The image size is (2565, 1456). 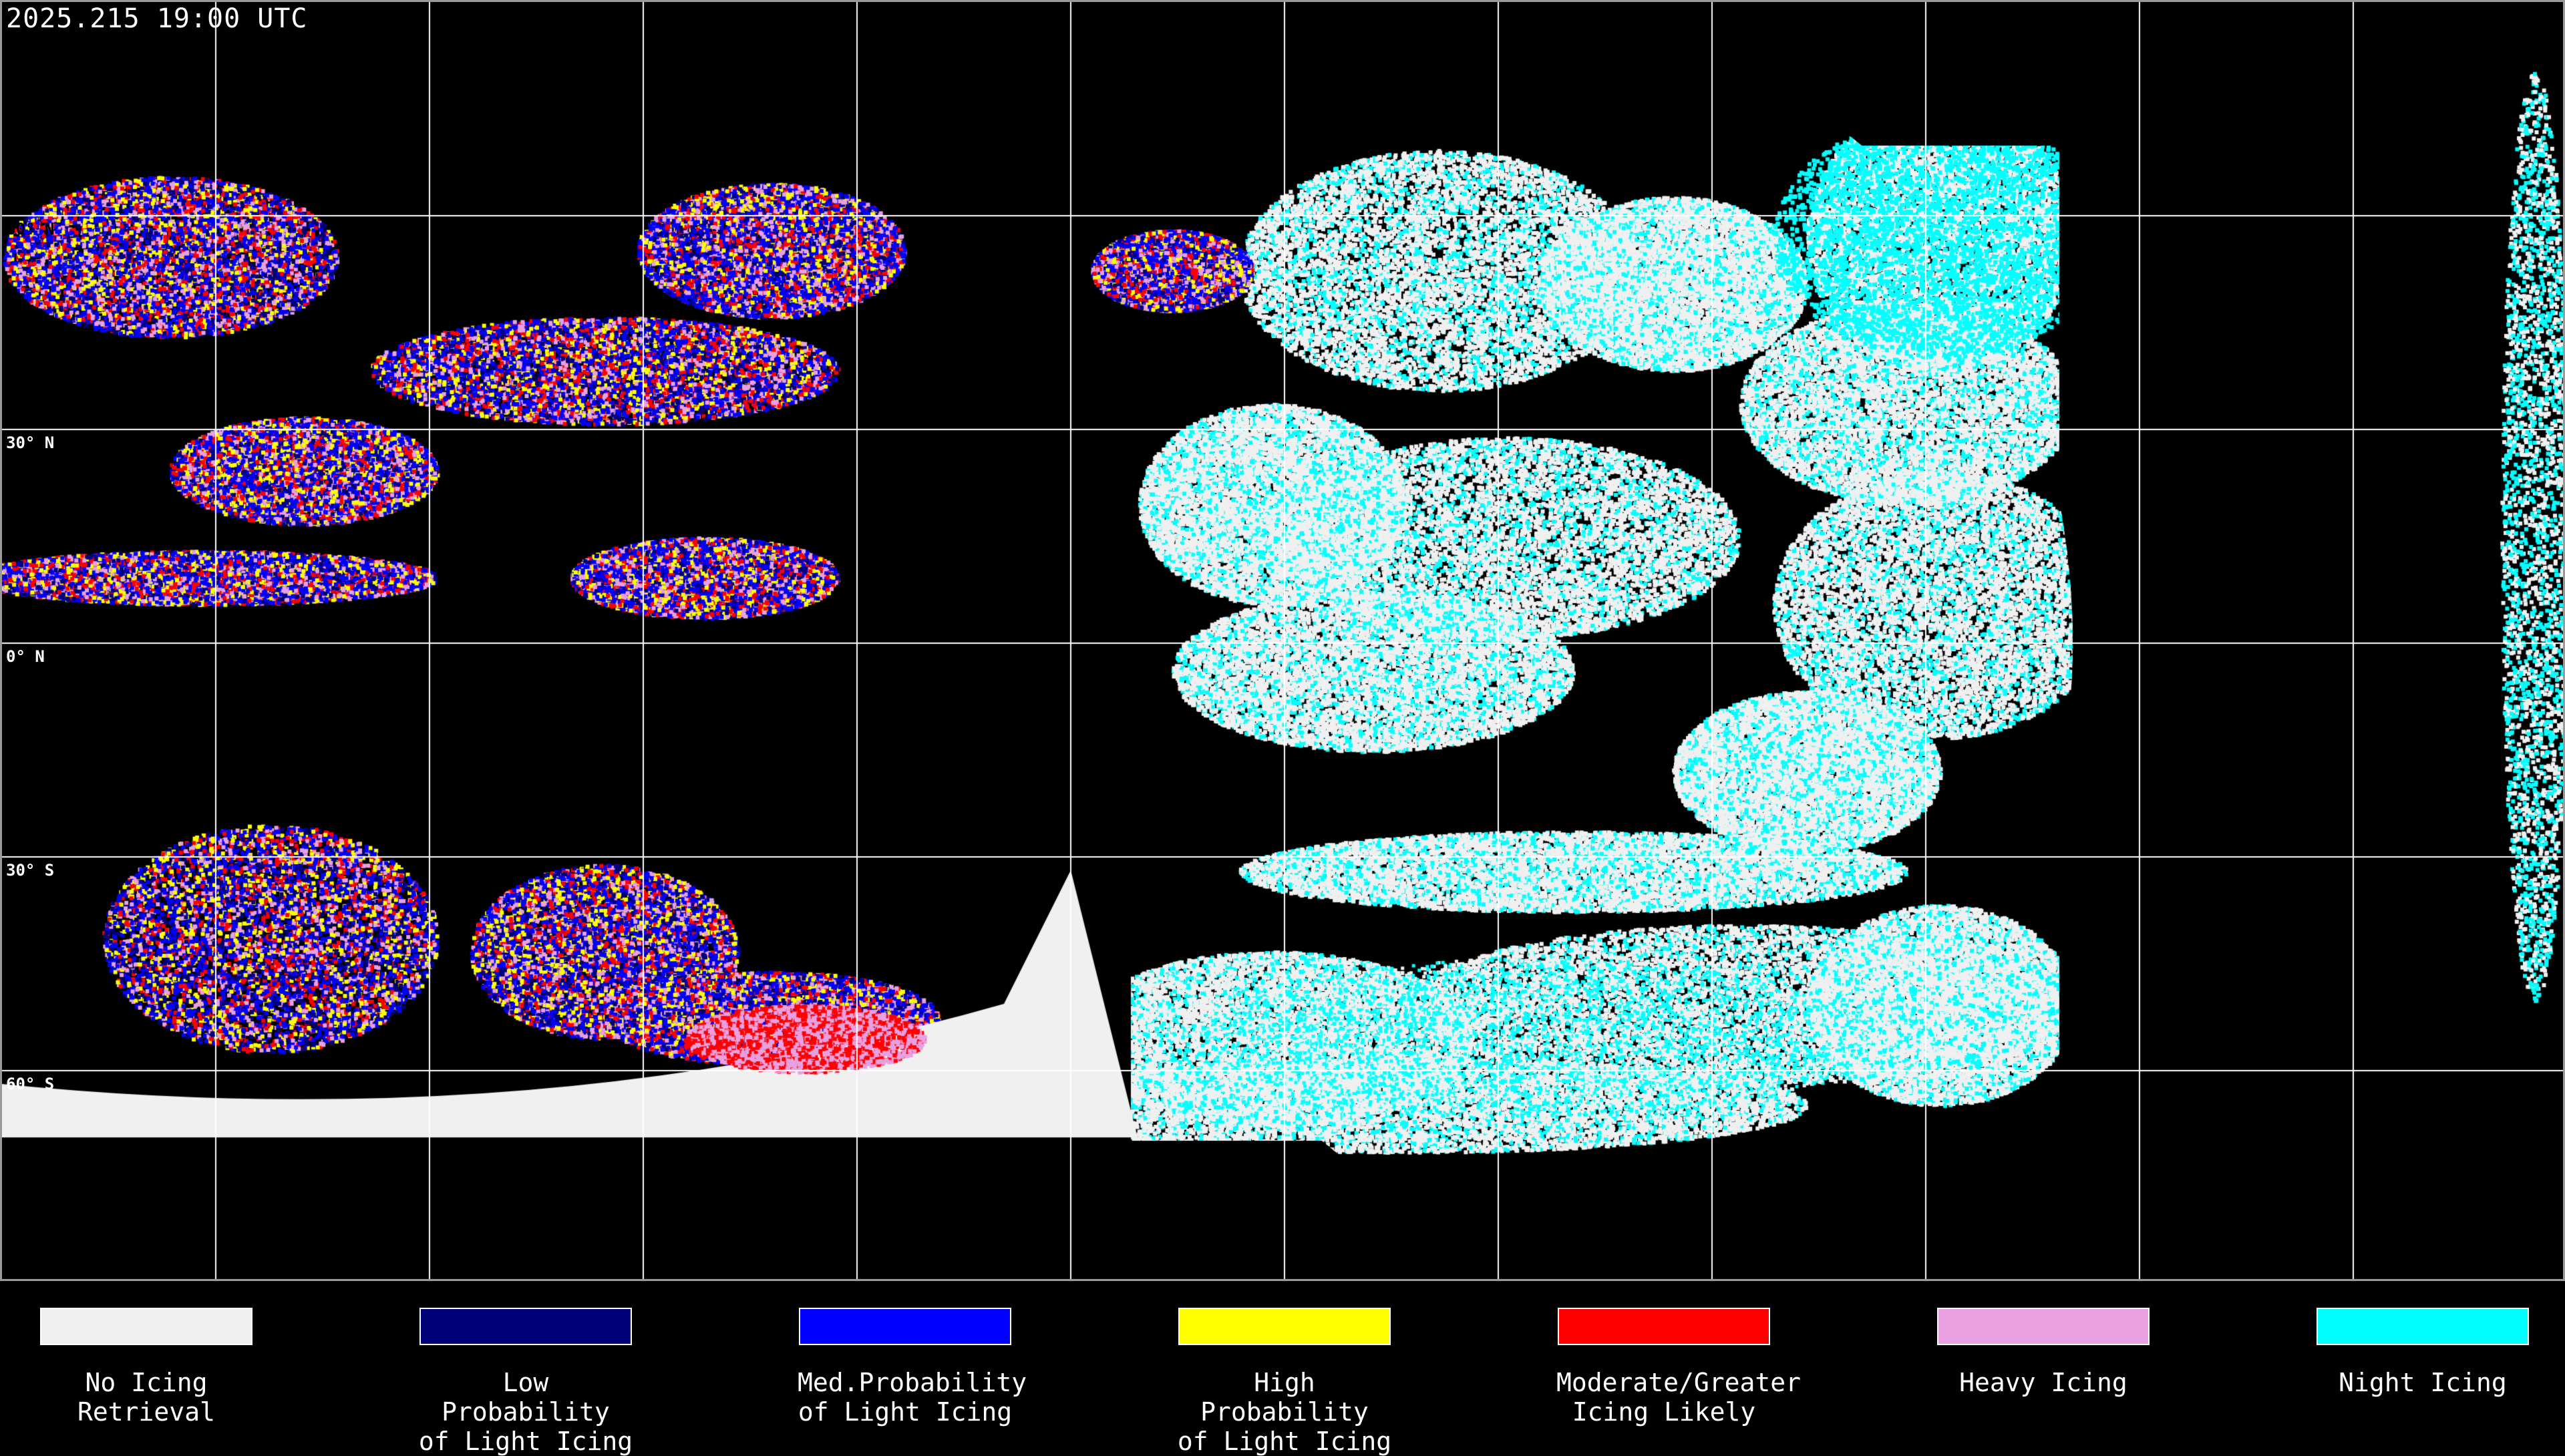 What do you see at coordinates (1284, 1412) in the screenshot?
I see `legend-label: High Probability of Light Icing` at bounding box center [1284, 1412].